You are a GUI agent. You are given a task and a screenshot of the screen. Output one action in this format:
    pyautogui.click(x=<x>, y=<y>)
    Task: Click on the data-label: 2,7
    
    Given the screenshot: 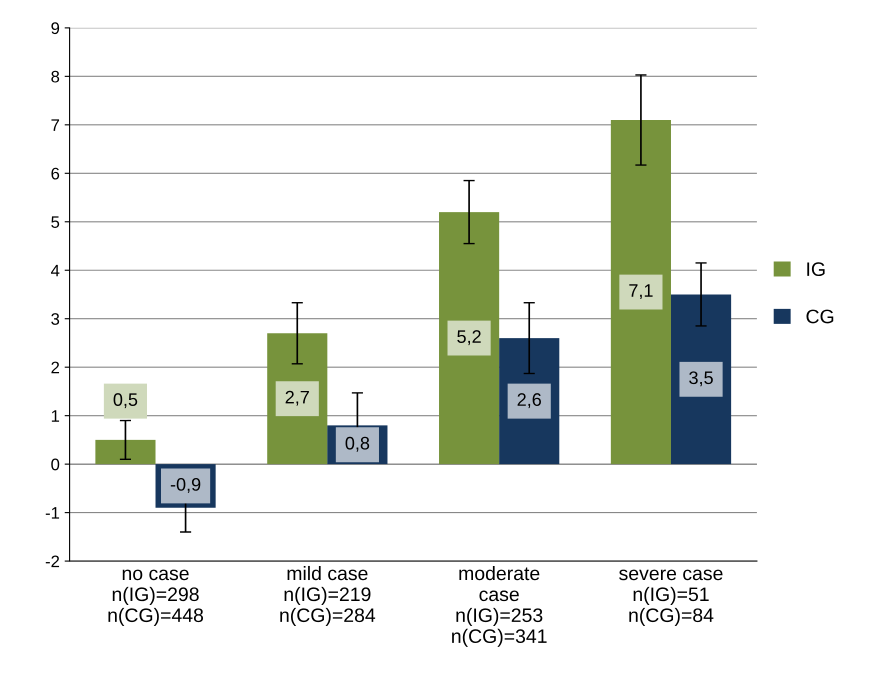 What is the action you would take?
    pyautogui.click(x=297, y=398)
    